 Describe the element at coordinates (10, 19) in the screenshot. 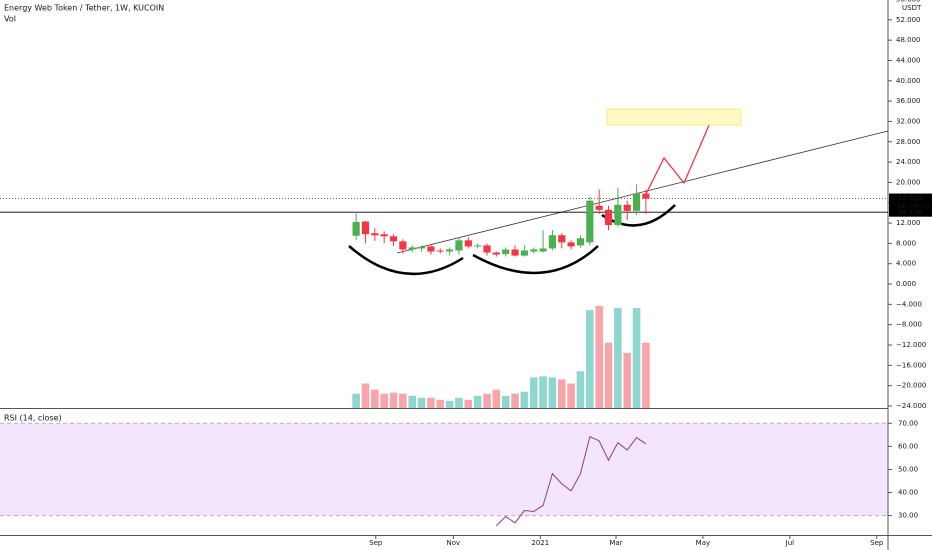

I see `volume-label: Vol` at that location.